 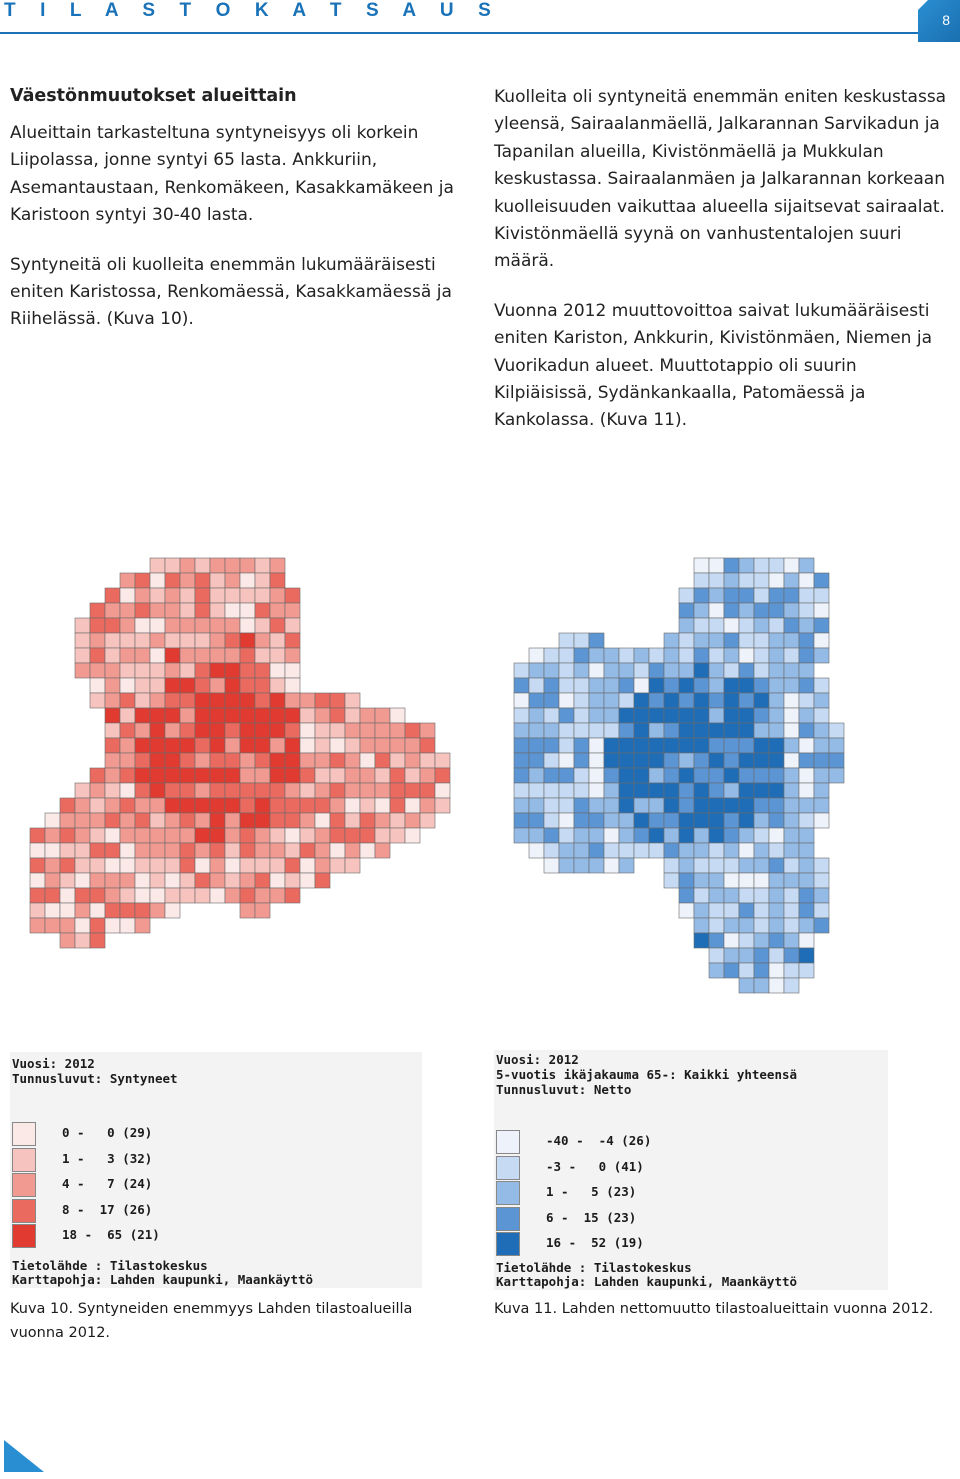 I want to click on legend-swatch, so click(x=508, y=1167).